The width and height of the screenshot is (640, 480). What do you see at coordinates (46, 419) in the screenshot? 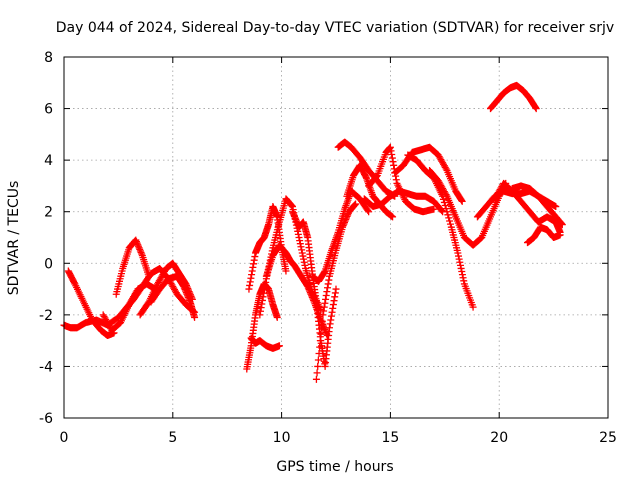
I see `y-tick-label: -6` at bounding box center [46, 419].